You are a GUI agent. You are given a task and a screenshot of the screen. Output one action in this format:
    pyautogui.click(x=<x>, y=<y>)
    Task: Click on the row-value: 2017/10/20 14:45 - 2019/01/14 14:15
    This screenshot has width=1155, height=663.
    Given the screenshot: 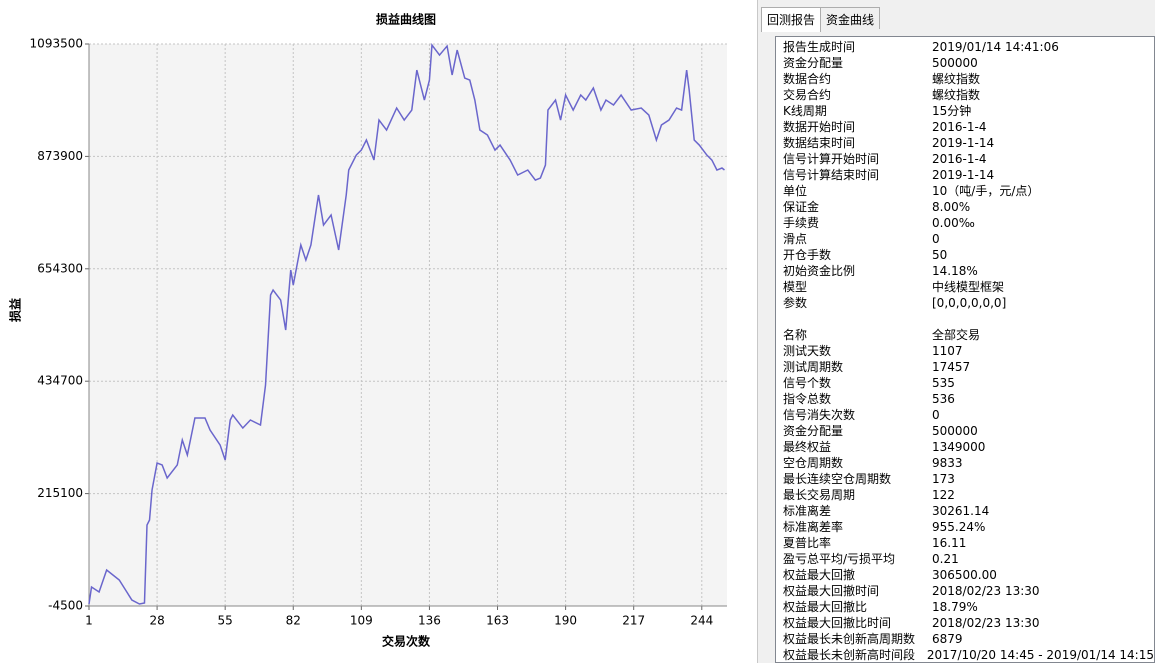 What is the action you would take?
    pyautogui.click(x=1040, y=655)
    